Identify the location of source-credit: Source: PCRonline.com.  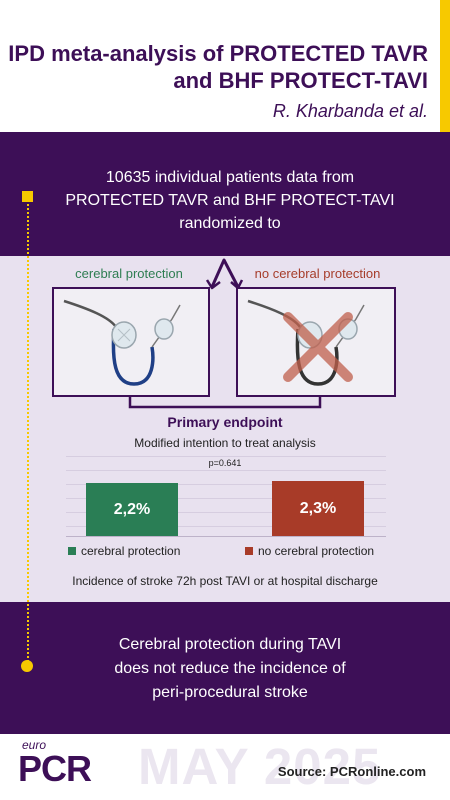
(351, 771).